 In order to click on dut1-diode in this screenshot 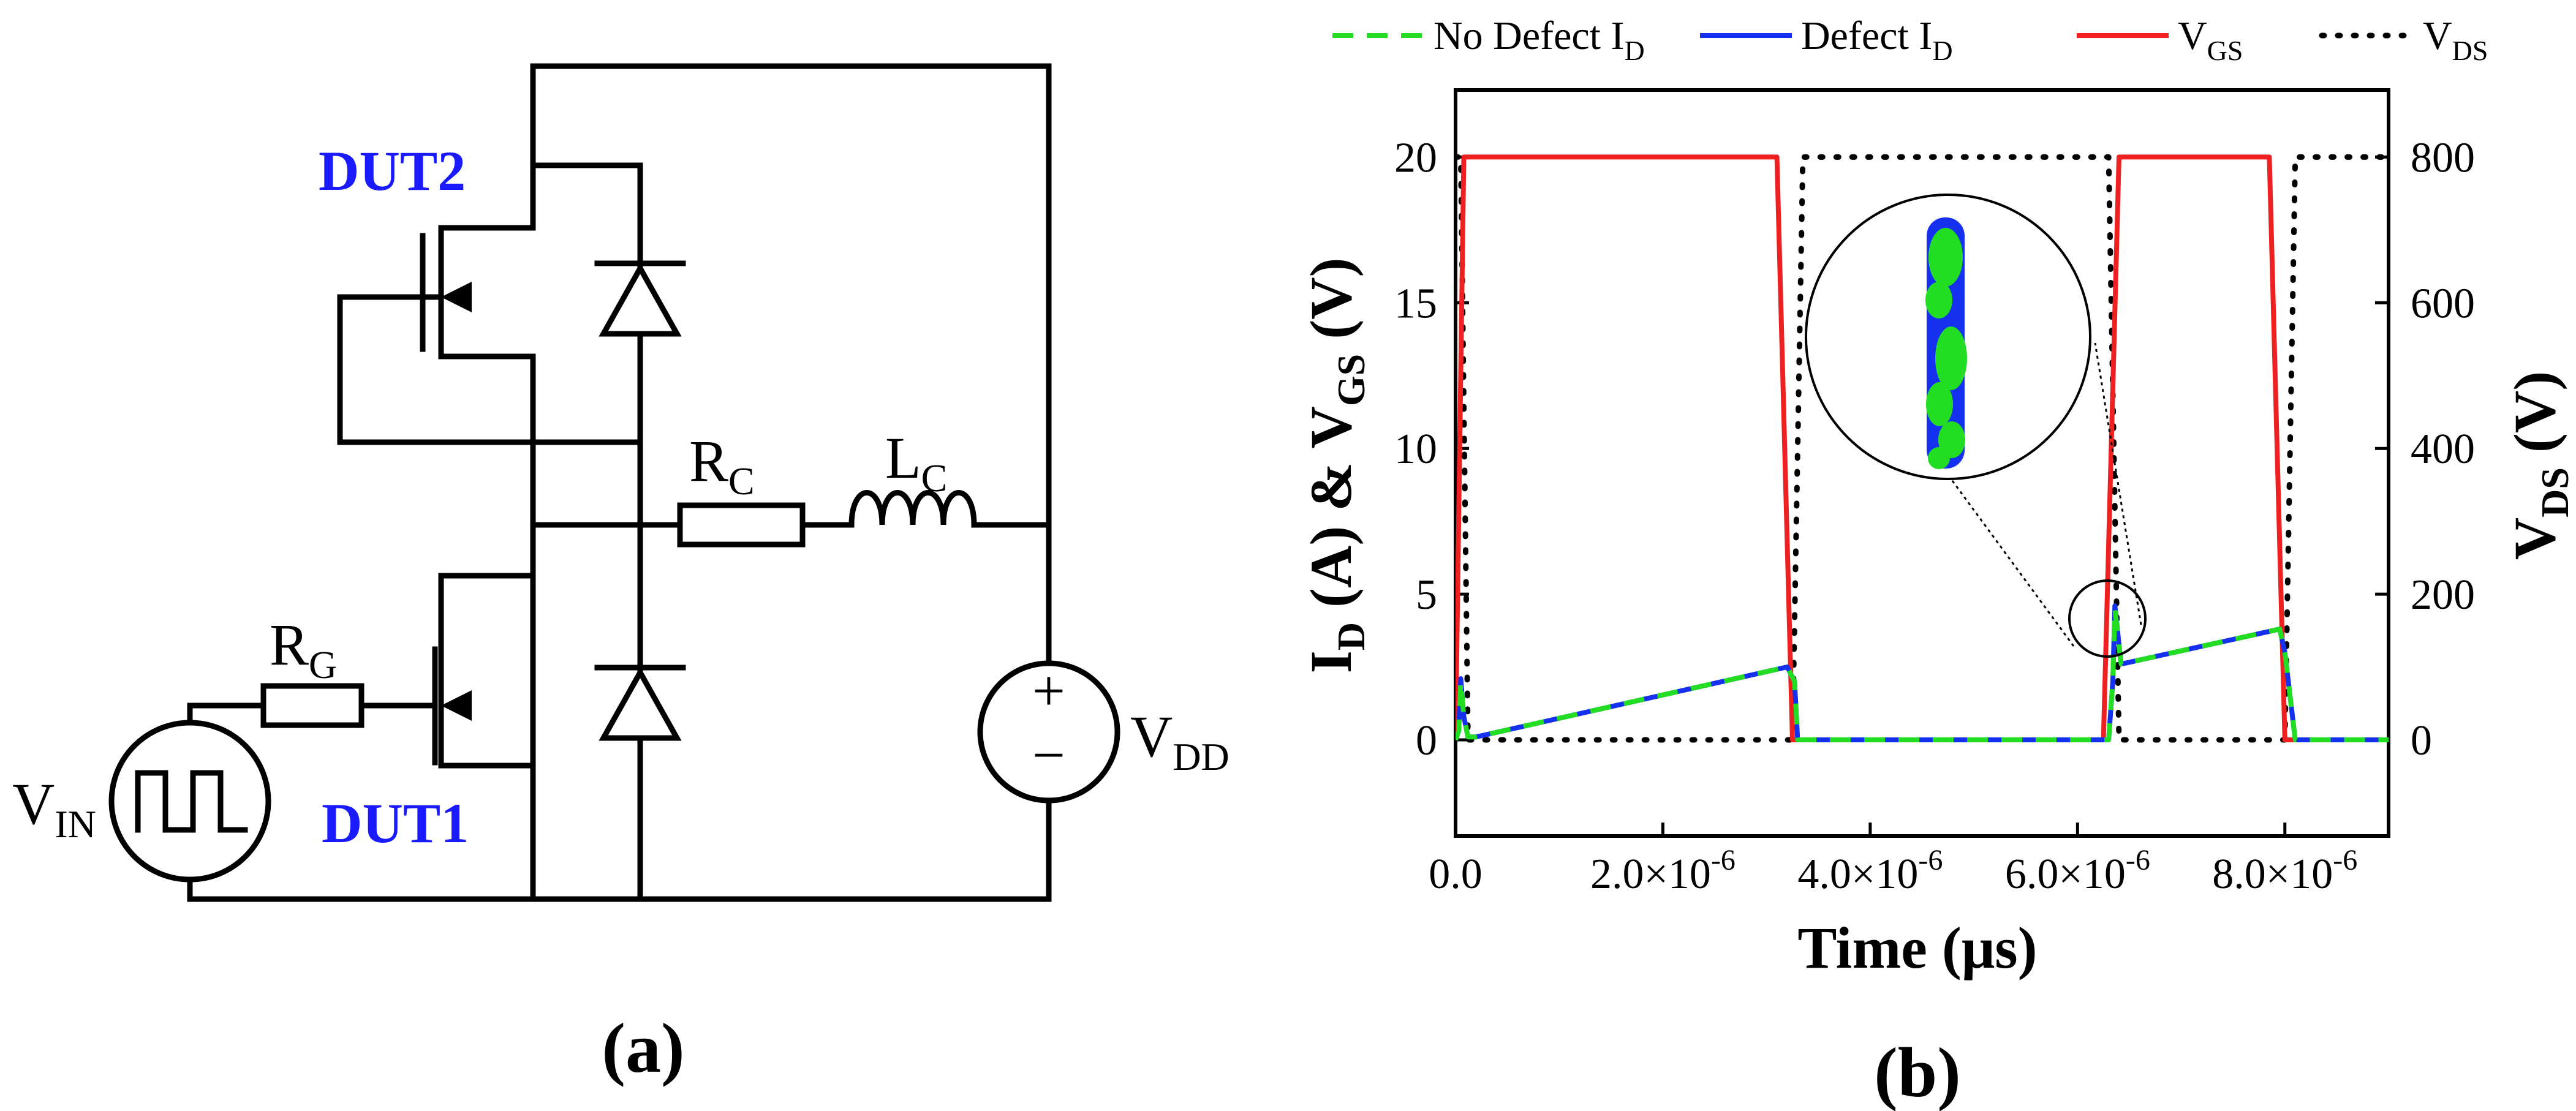, I will do `click(640, 703)`.